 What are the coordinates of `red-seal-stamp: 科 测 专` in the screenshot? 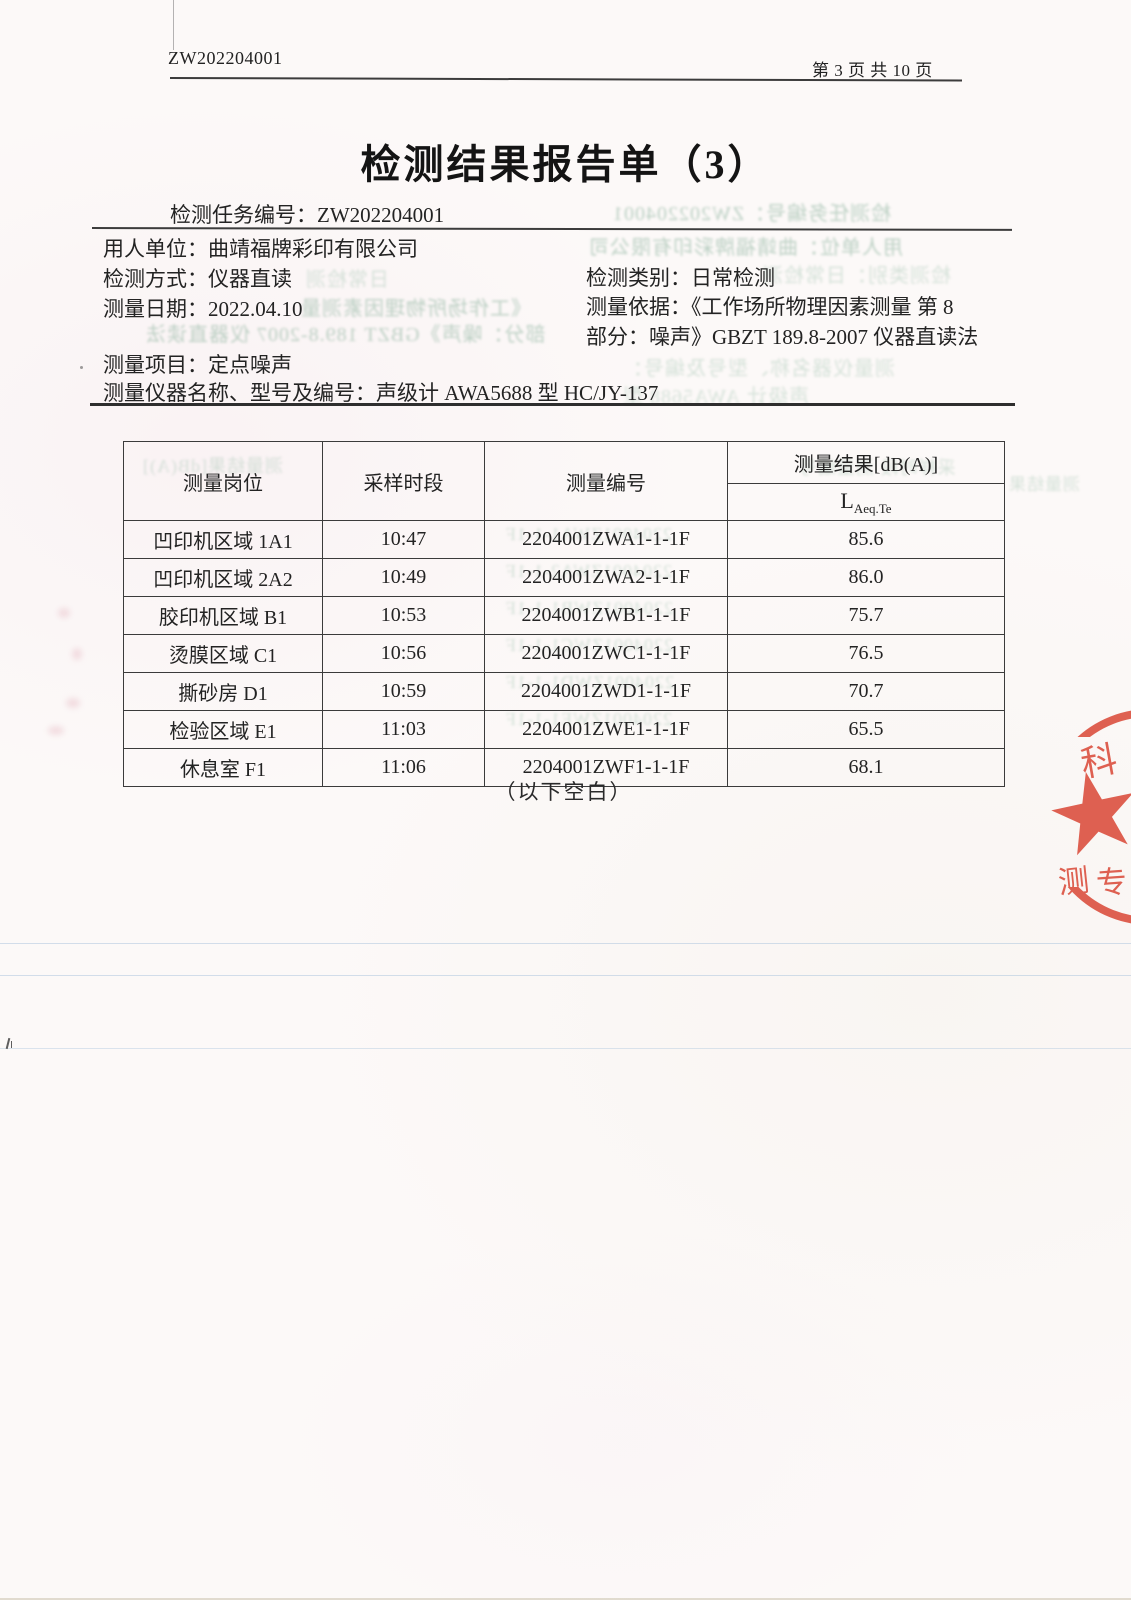 It's located at (1086, 817).